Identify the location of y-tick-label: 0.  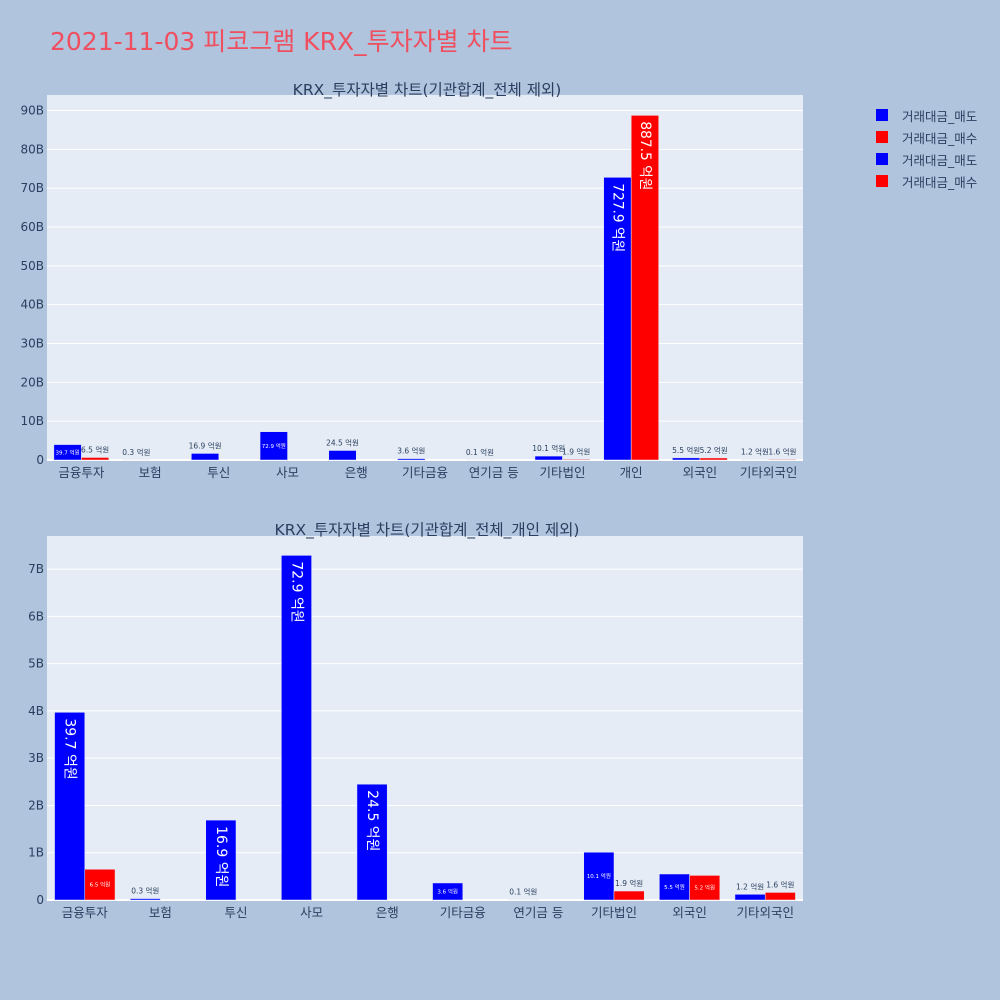
(40, 460).